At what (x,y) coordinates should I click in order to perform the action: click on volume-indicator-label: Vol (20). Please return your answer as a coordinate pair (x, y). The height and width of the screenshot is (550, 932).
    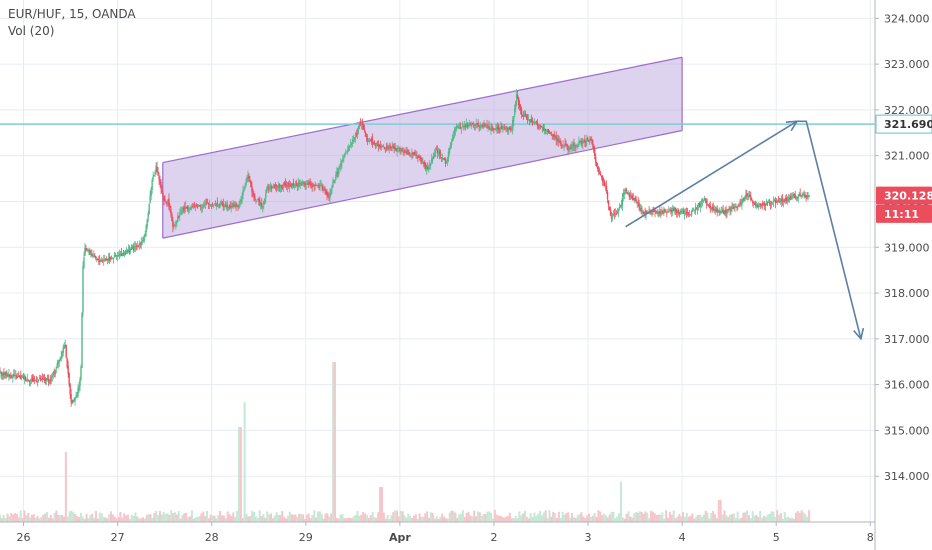
    Looking at the image, I should click on (31, 31).